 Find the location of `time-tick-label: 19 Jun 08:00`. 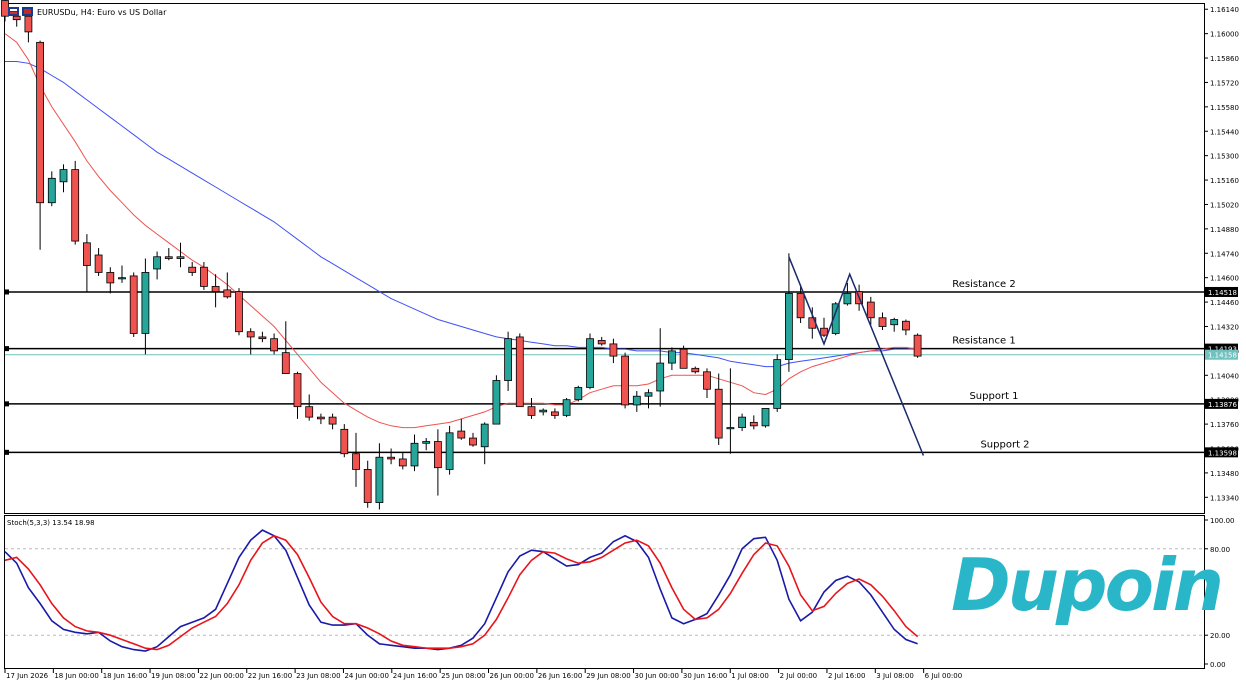

time-tick-label: 19 Jun 08:00 is located at coordinates (173, 676).